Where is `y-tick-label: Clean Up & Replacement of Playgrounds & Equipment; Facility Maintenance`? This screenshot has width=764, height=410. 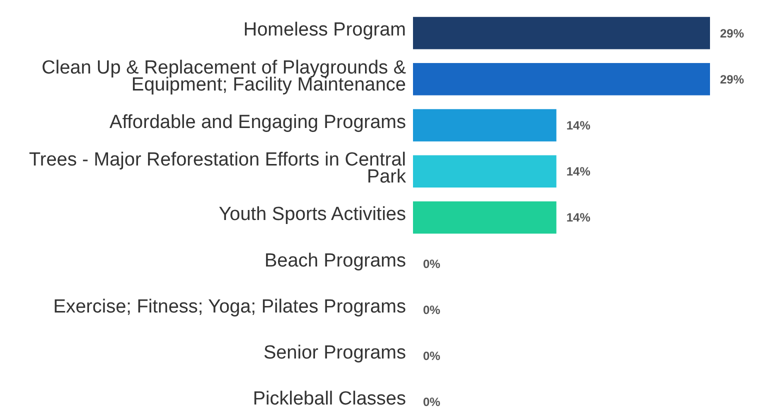 y-tick-label: Clean Up & Replacement of Playgrounds & Equipment; Facility Maintenance is located at coordinates (224, 76).